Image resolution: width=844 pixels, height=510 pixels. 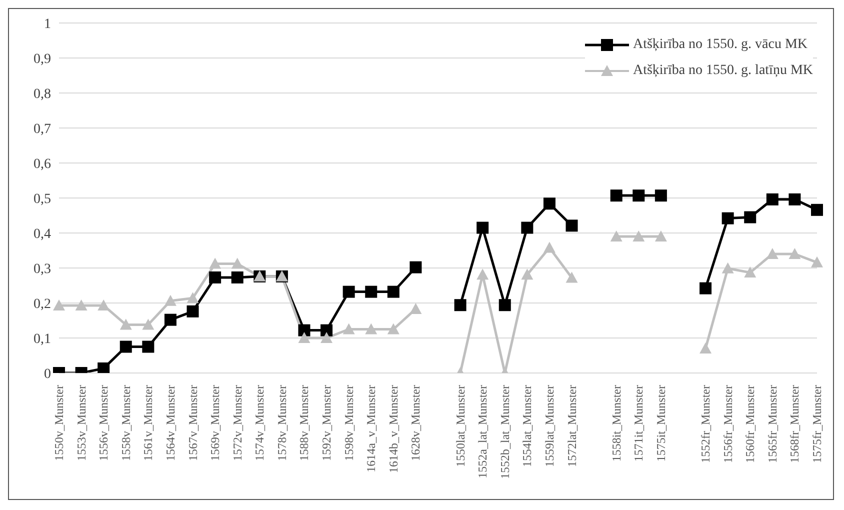 I want to click on x-tick-label: 1614b_v_Munster, so click(x=393, y=429).